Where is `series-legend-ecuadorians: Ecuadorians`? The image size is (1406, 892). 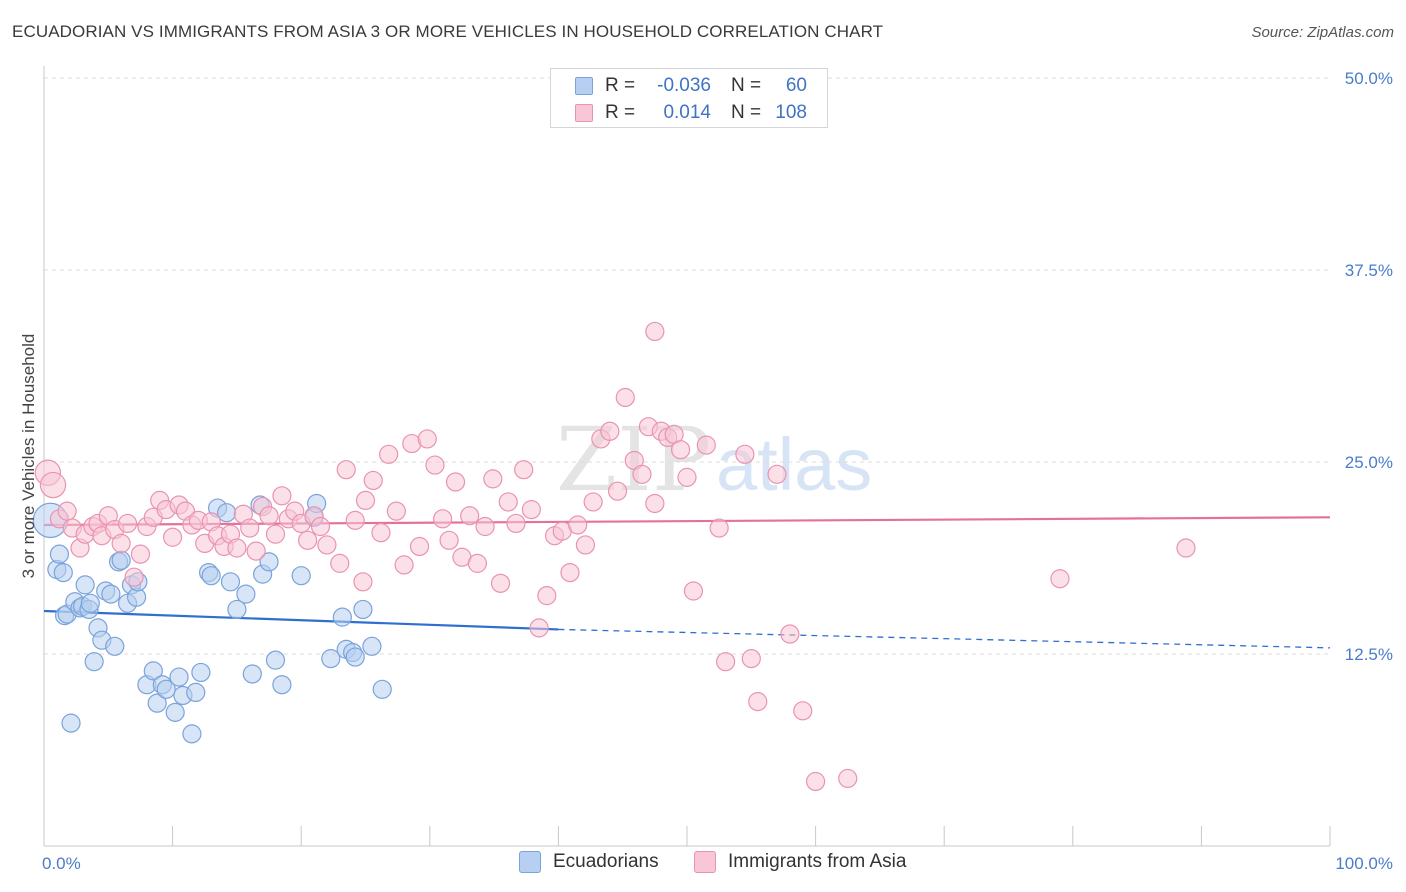
series-legend-ecuadorians: Ecuadorians is located at coordinates (589, 862).